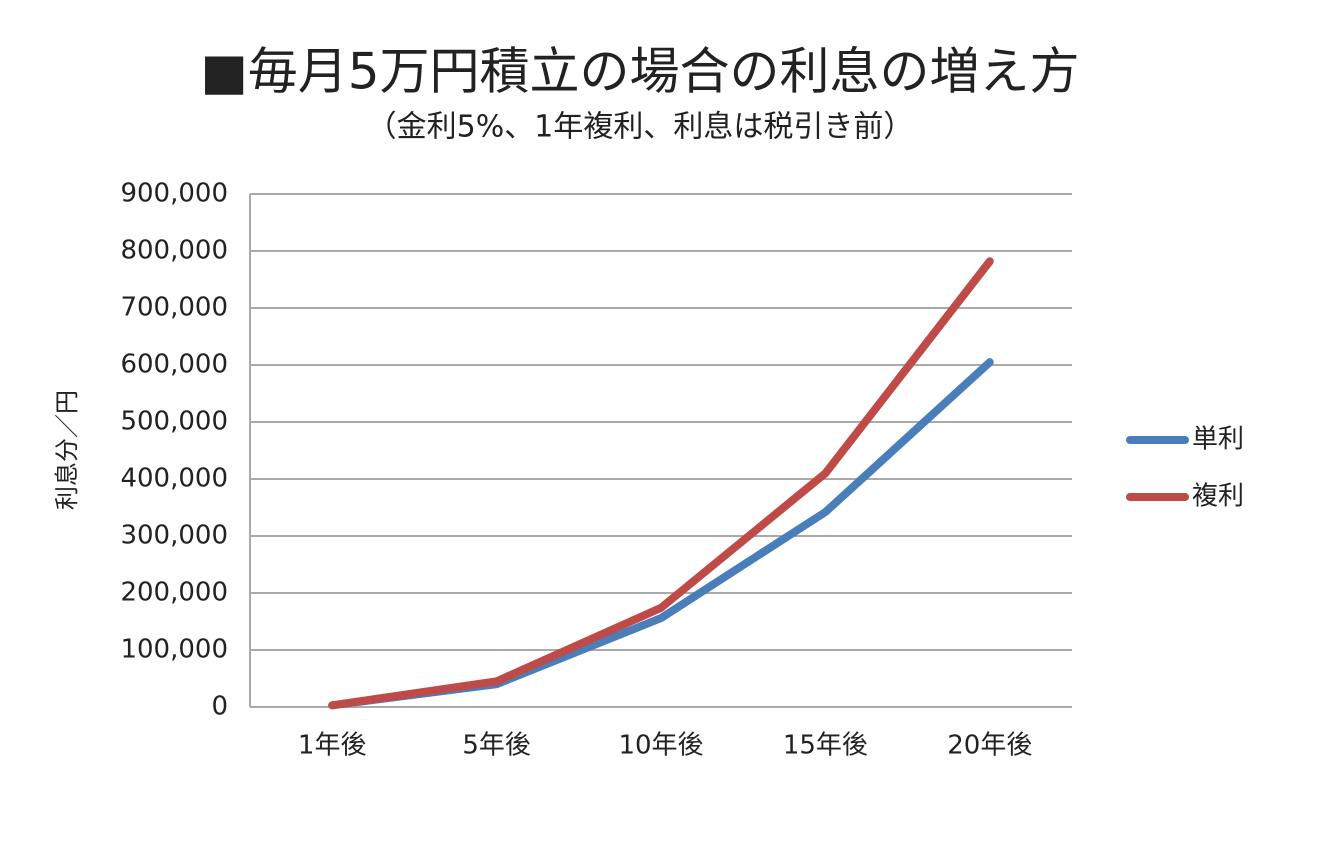  Describe the element at coordinates (174, 422) in the screenshot. I see `y-tick-label: 500,000` at that location.